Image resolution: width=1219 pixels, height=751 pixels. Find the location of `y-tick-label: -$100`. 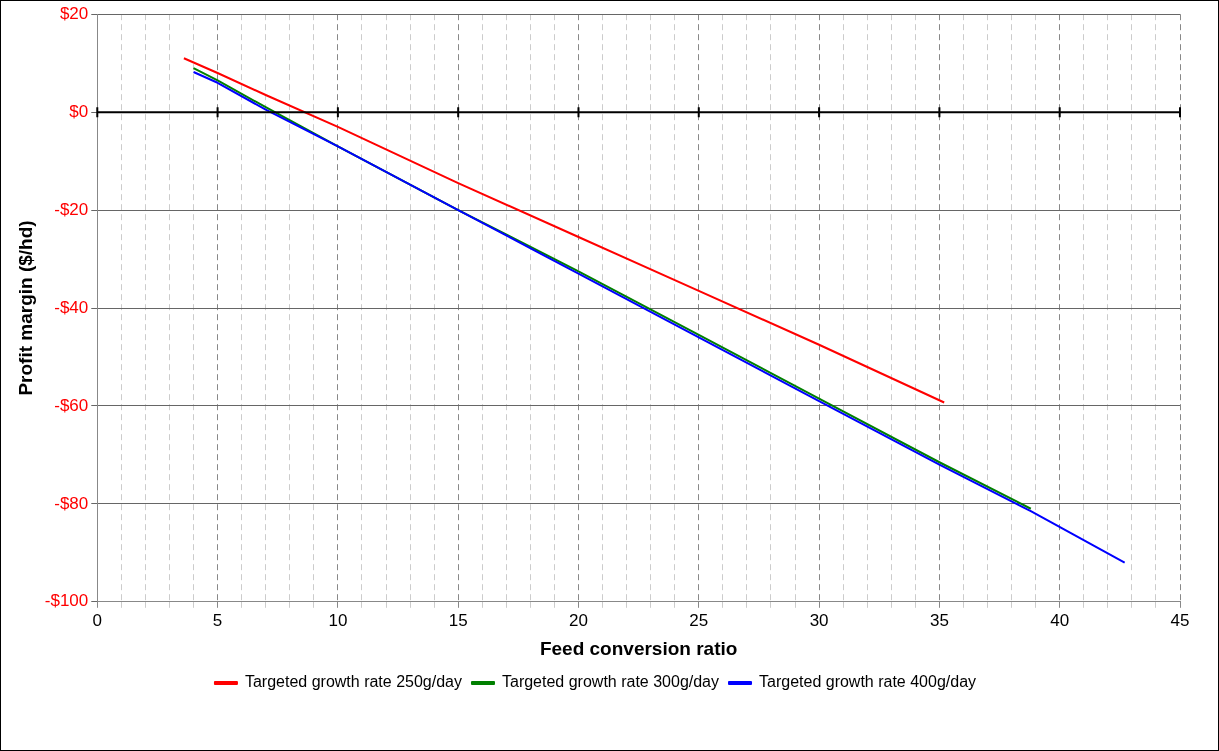

y-tick-label: -$100 is located at coordinates (66, 601).